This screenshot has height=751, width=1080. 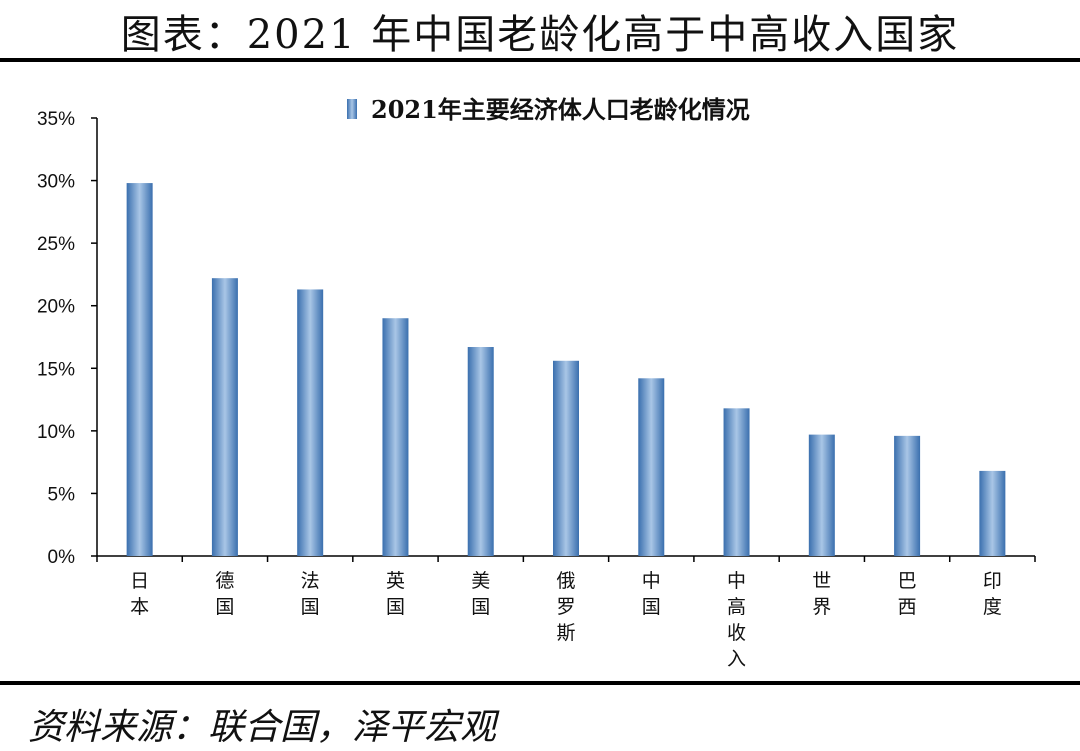 What do you see at coordinates (56, 432) in the screenshot?
I see `y-tick-label: 10%` at bounding box center [56, 432].